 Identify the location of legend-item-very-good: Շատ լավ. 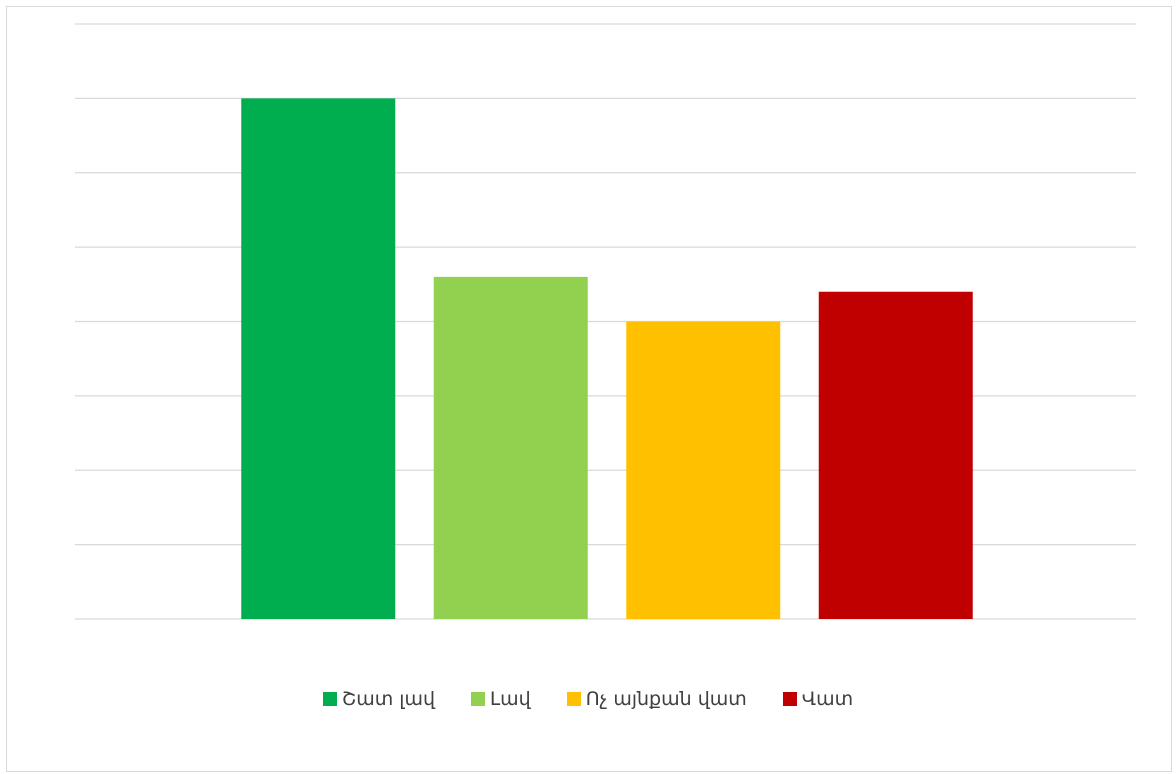
(379, 699).